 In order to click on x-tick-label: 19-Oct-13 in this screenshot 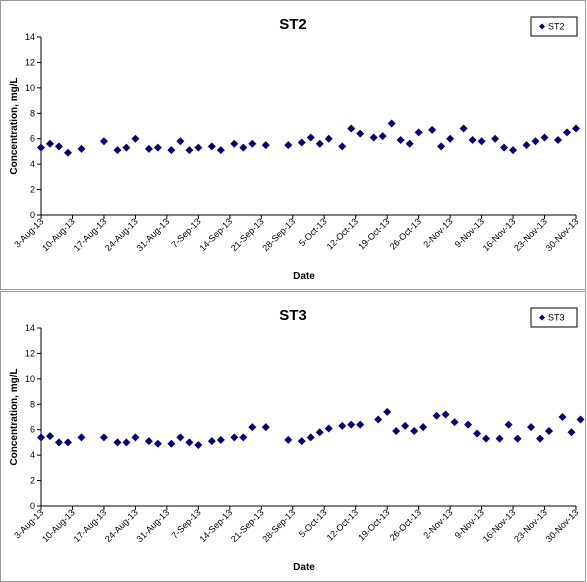, I will do `click(373, 524)`.